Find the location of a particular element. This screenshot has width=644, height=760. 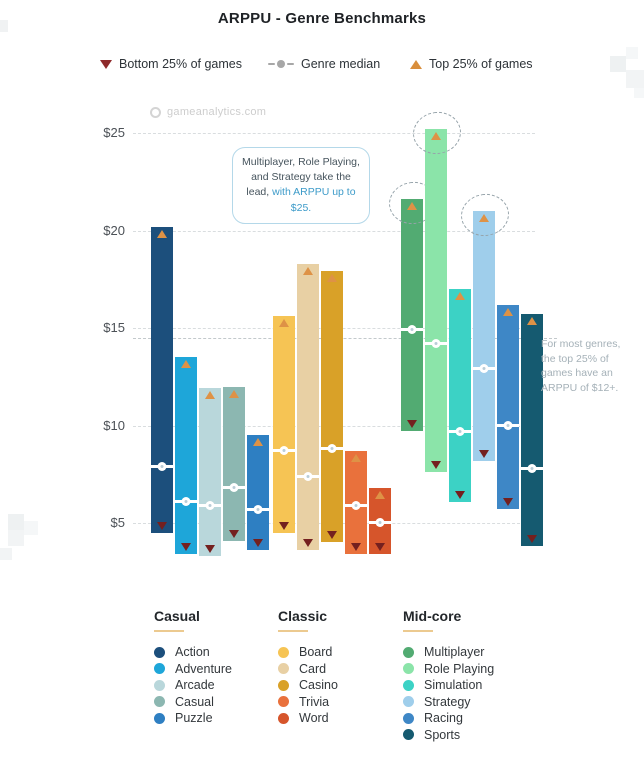

watermark: gameanalytics.com is located at coordinates (208, 112).